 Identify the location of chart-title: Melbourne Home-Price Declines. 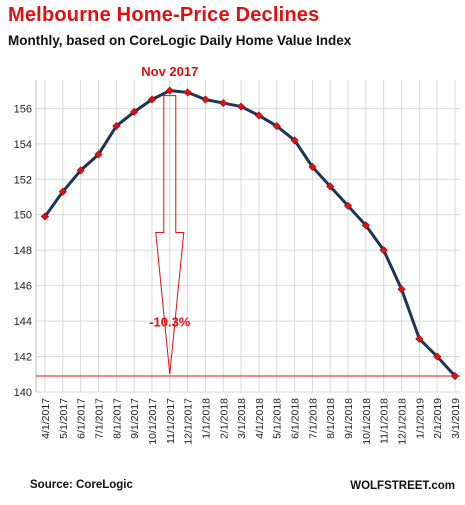
(164, 15).